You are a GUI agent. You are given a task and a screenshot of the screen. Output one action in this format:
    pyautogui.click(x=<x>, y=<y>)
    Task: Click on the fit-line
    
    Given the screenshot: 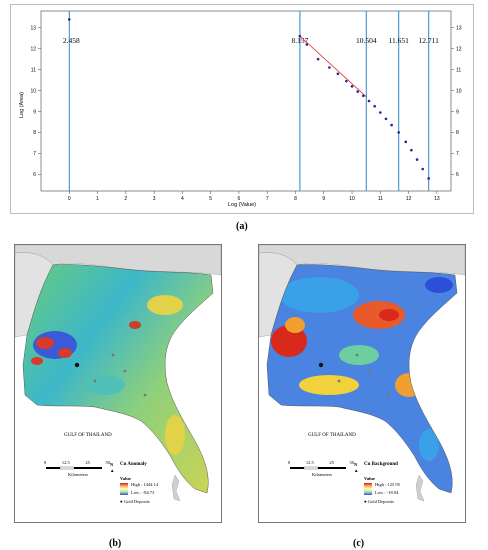 What is the action you would take?
    pyautogui.click(x=333, y=66)
    